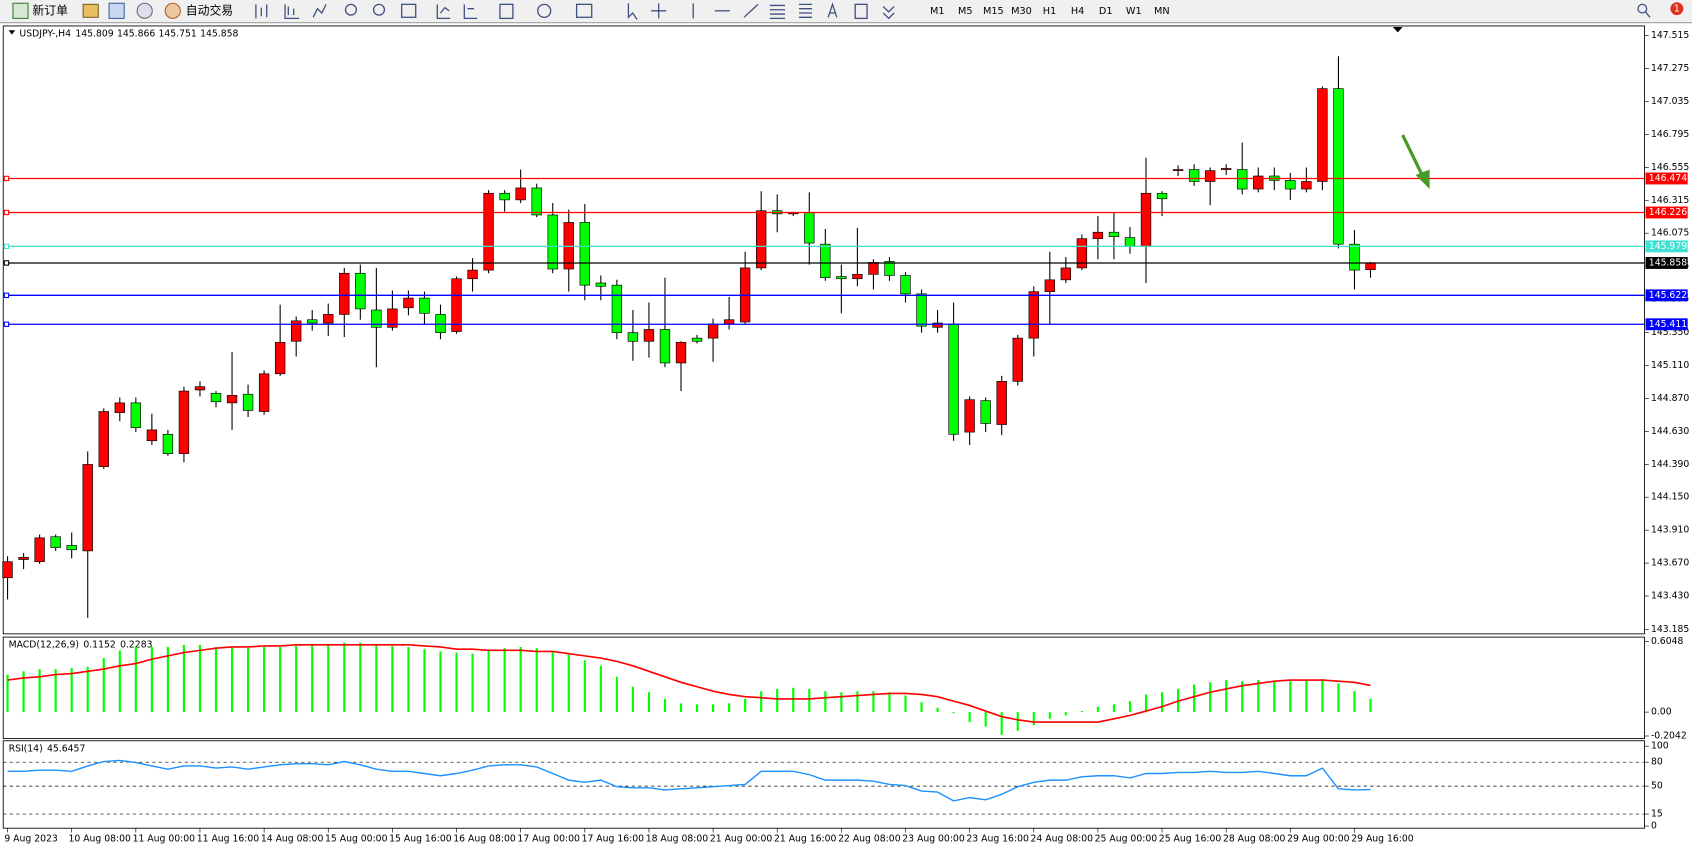  Describe the element at coordinates (1062, 839) in the screenshot. I see `x-tick-label: 24 Aug 08:00` at that location.